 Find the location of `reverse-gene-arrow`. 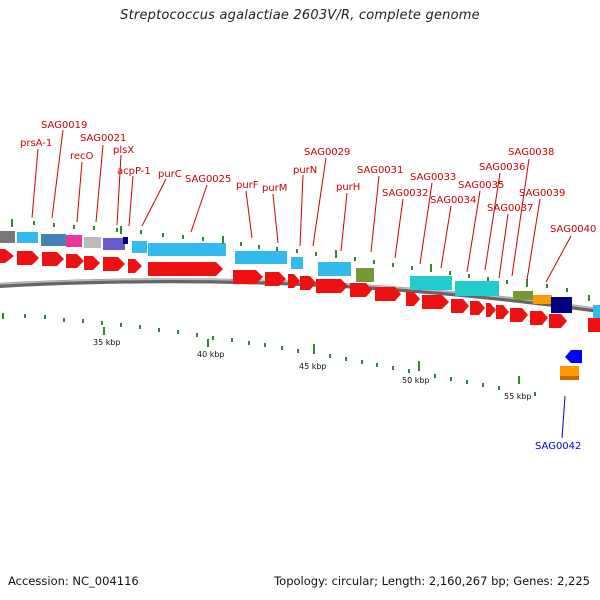

reverse-gene-arrow is located at coordinates (573, 356).